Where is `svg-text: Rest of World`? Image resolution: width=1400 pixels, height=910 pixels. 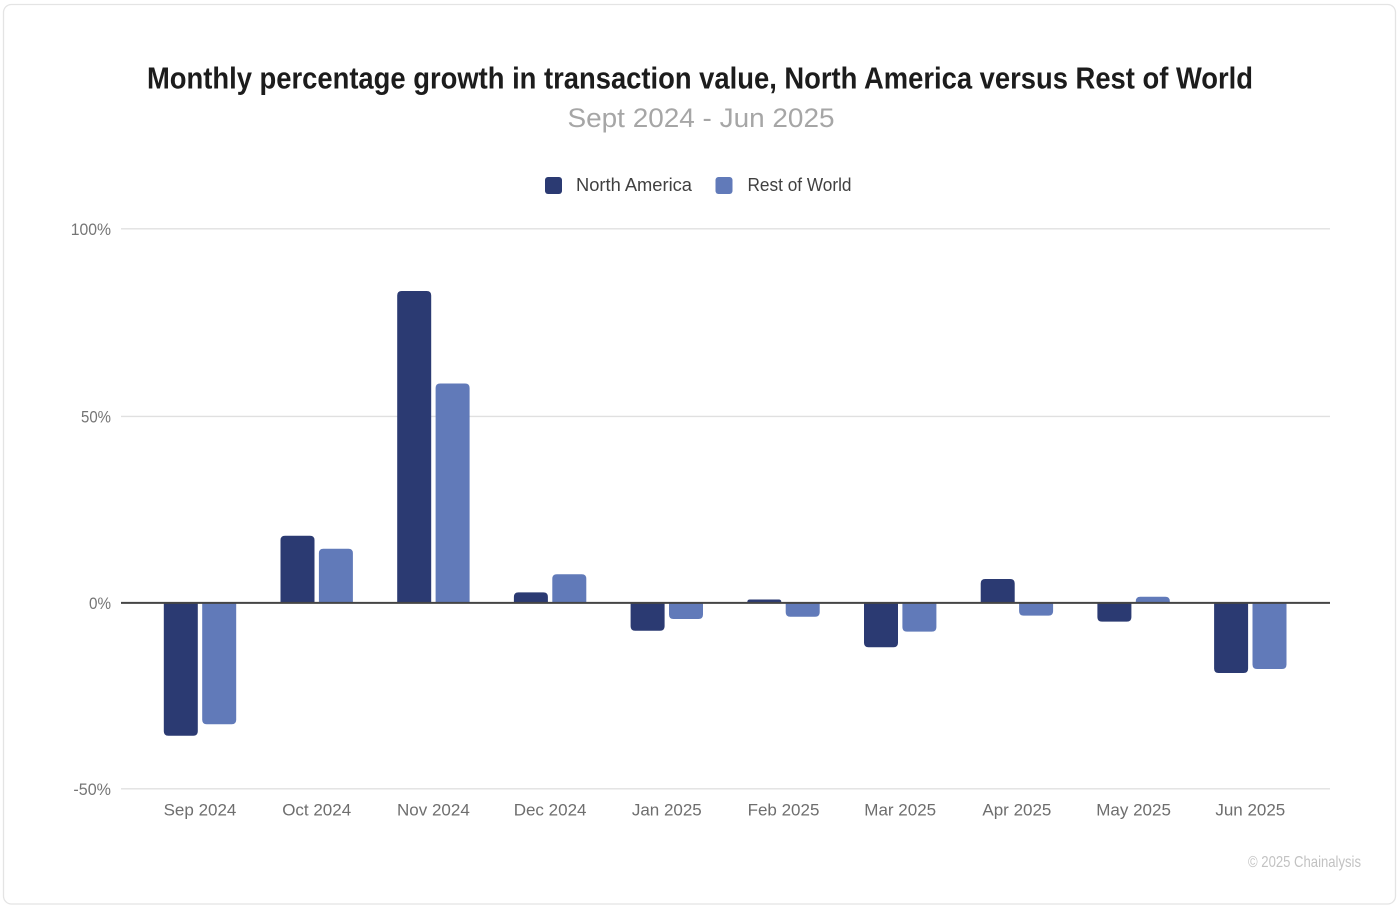
svg-text: Rest of World is located at coordinates (800, 185).